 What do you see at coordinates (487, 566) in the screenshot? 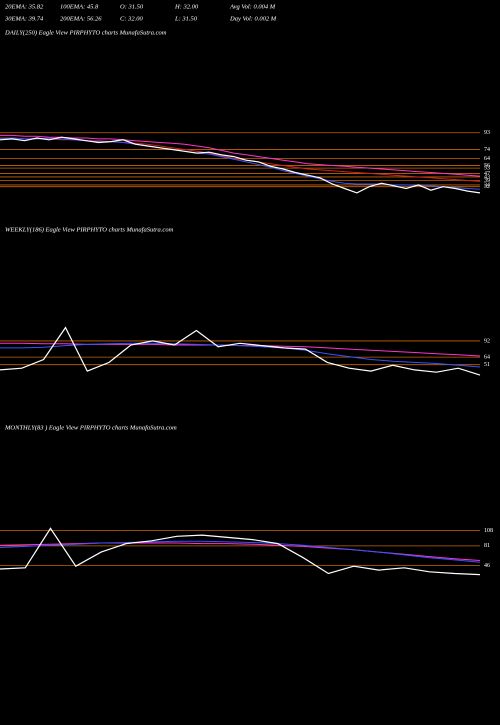
I see `y-tick-label: 46` at bounding box center [487, 566].